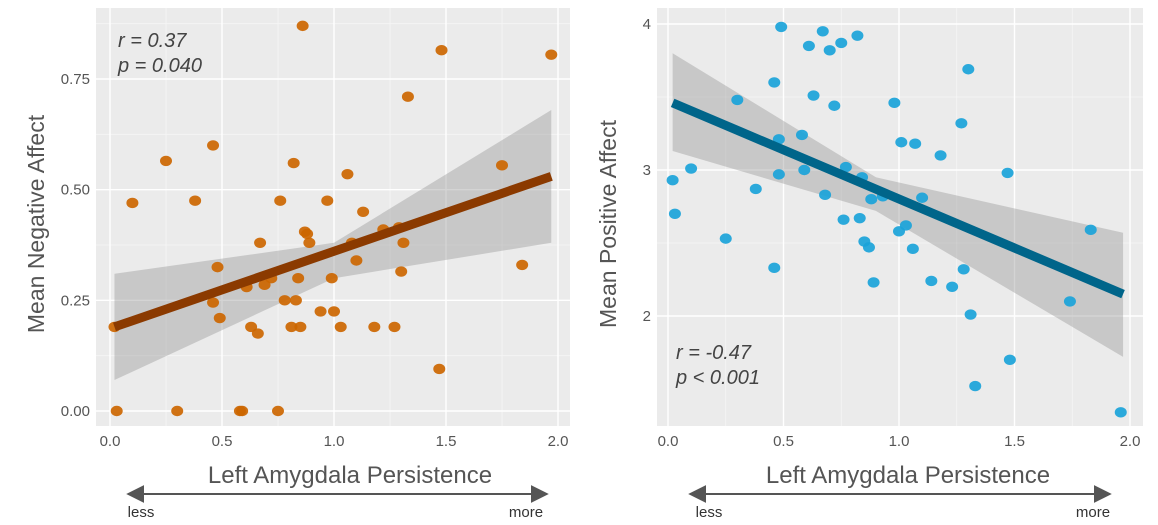 The height and width of the screenshot is (525, 1158). I want to click on left-fit-line, so click(333, 252).